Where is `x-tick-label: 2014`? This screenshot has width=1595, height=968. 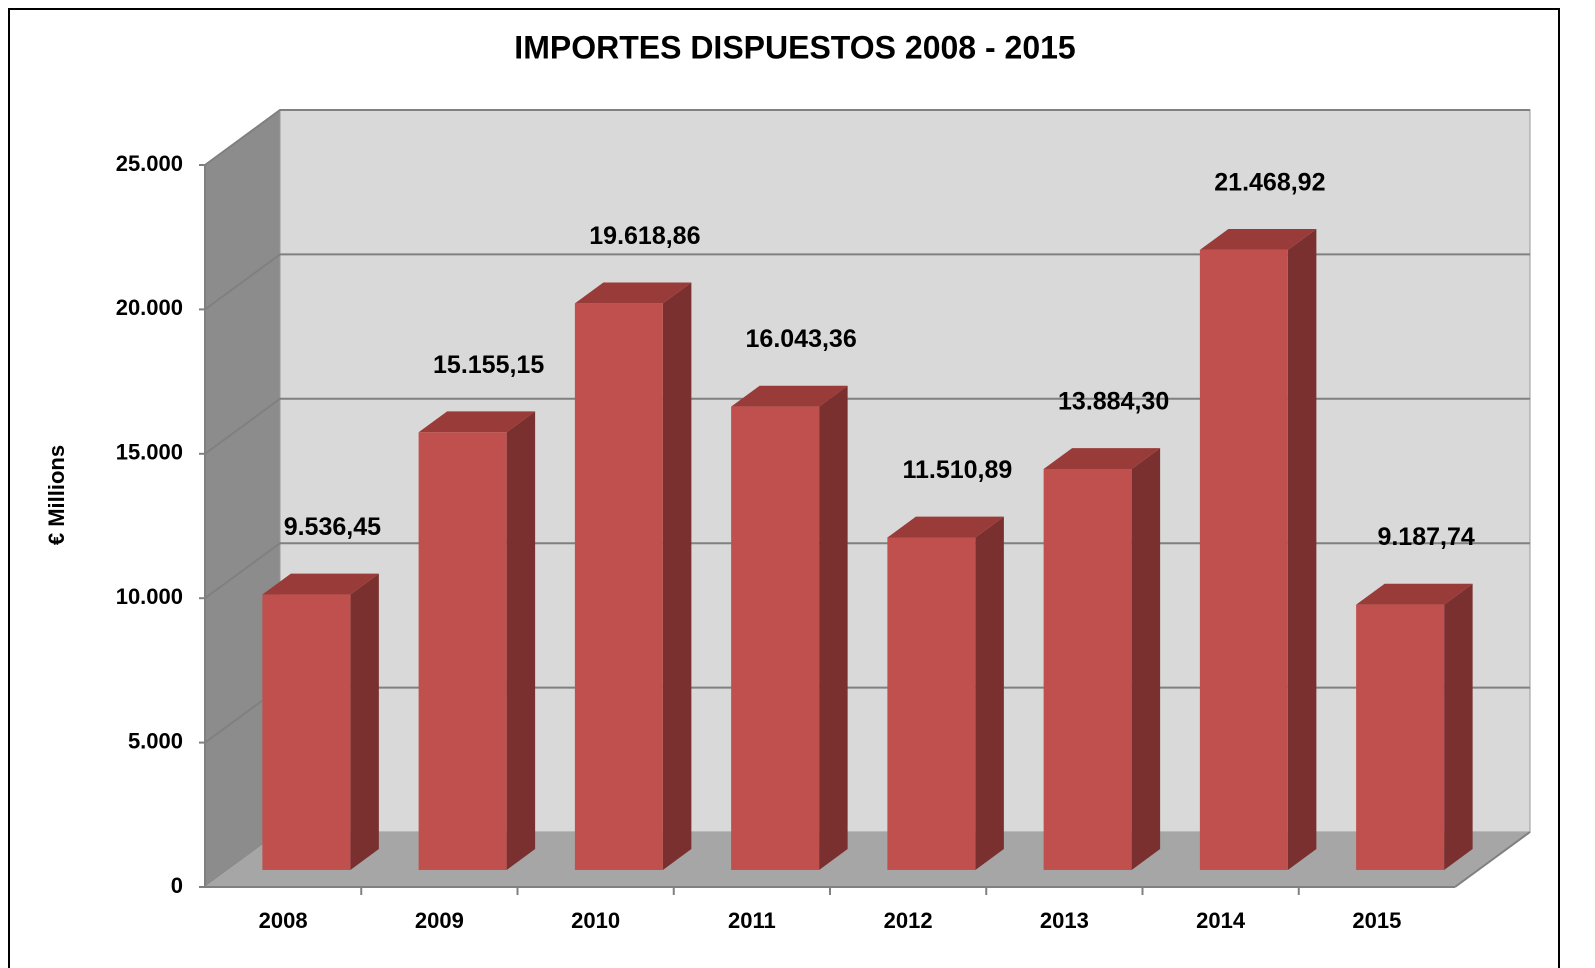
x-tick-label: 2014 is located at coordinates (1221, 920).